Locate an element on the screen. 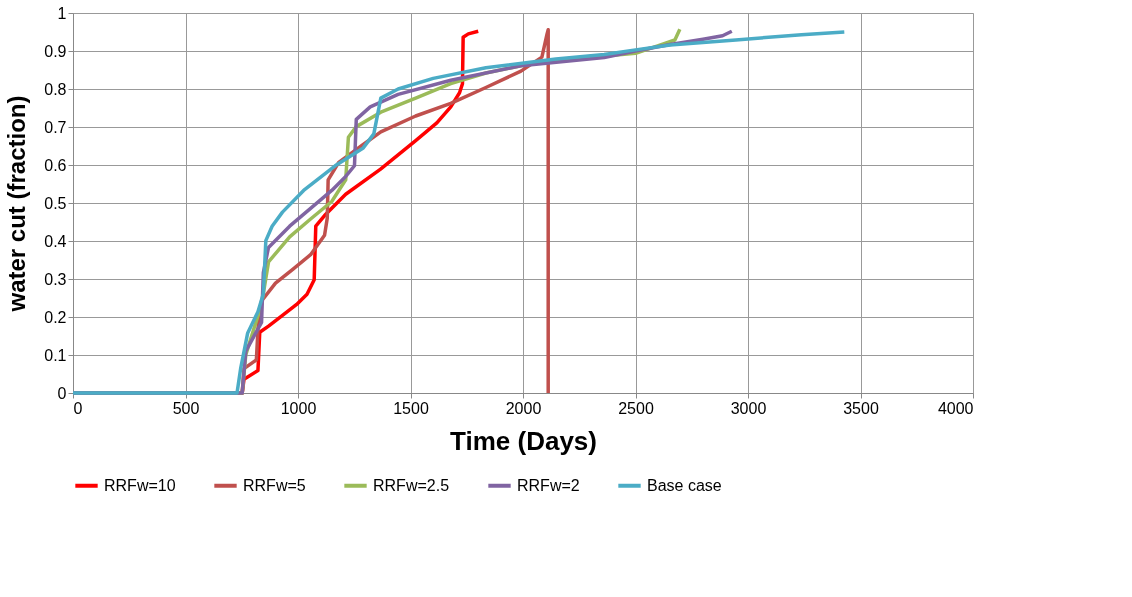 The width and height of the screenshot is (1132, 597). x-tick-label: 500 is located at coordinates (186, 408).